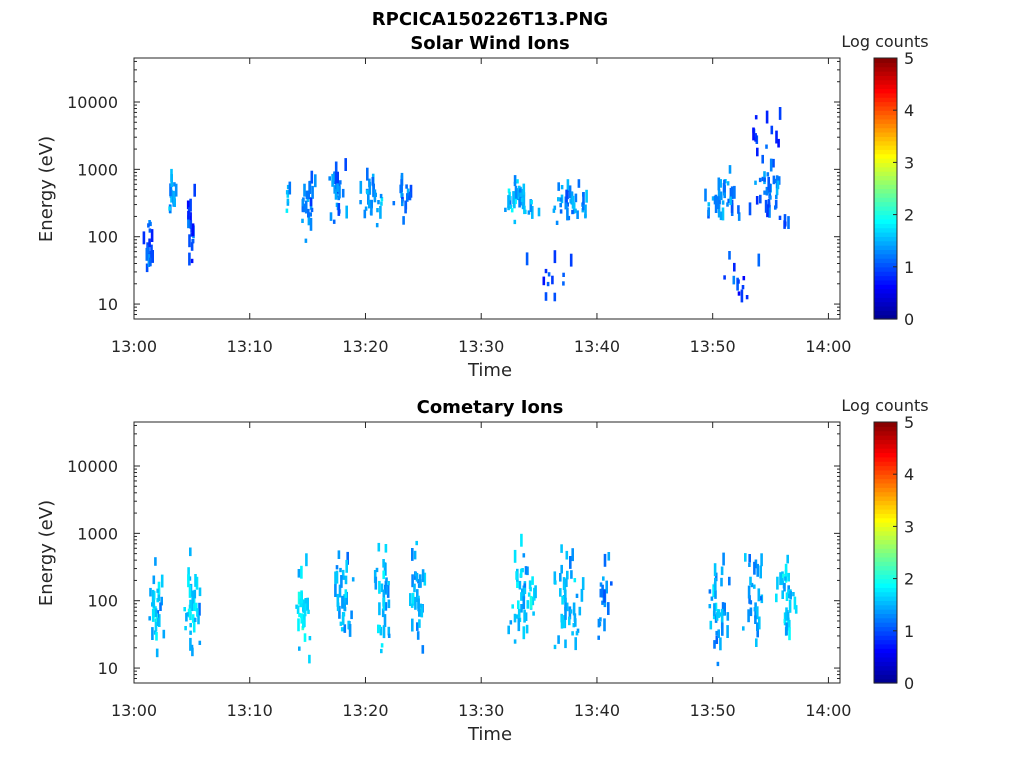 The width and height of the screenshot is (1024, 768). Describe the element at coordinates (909, 526) in the screenshot. I see `colorbar-tick-label: 3` at that location.